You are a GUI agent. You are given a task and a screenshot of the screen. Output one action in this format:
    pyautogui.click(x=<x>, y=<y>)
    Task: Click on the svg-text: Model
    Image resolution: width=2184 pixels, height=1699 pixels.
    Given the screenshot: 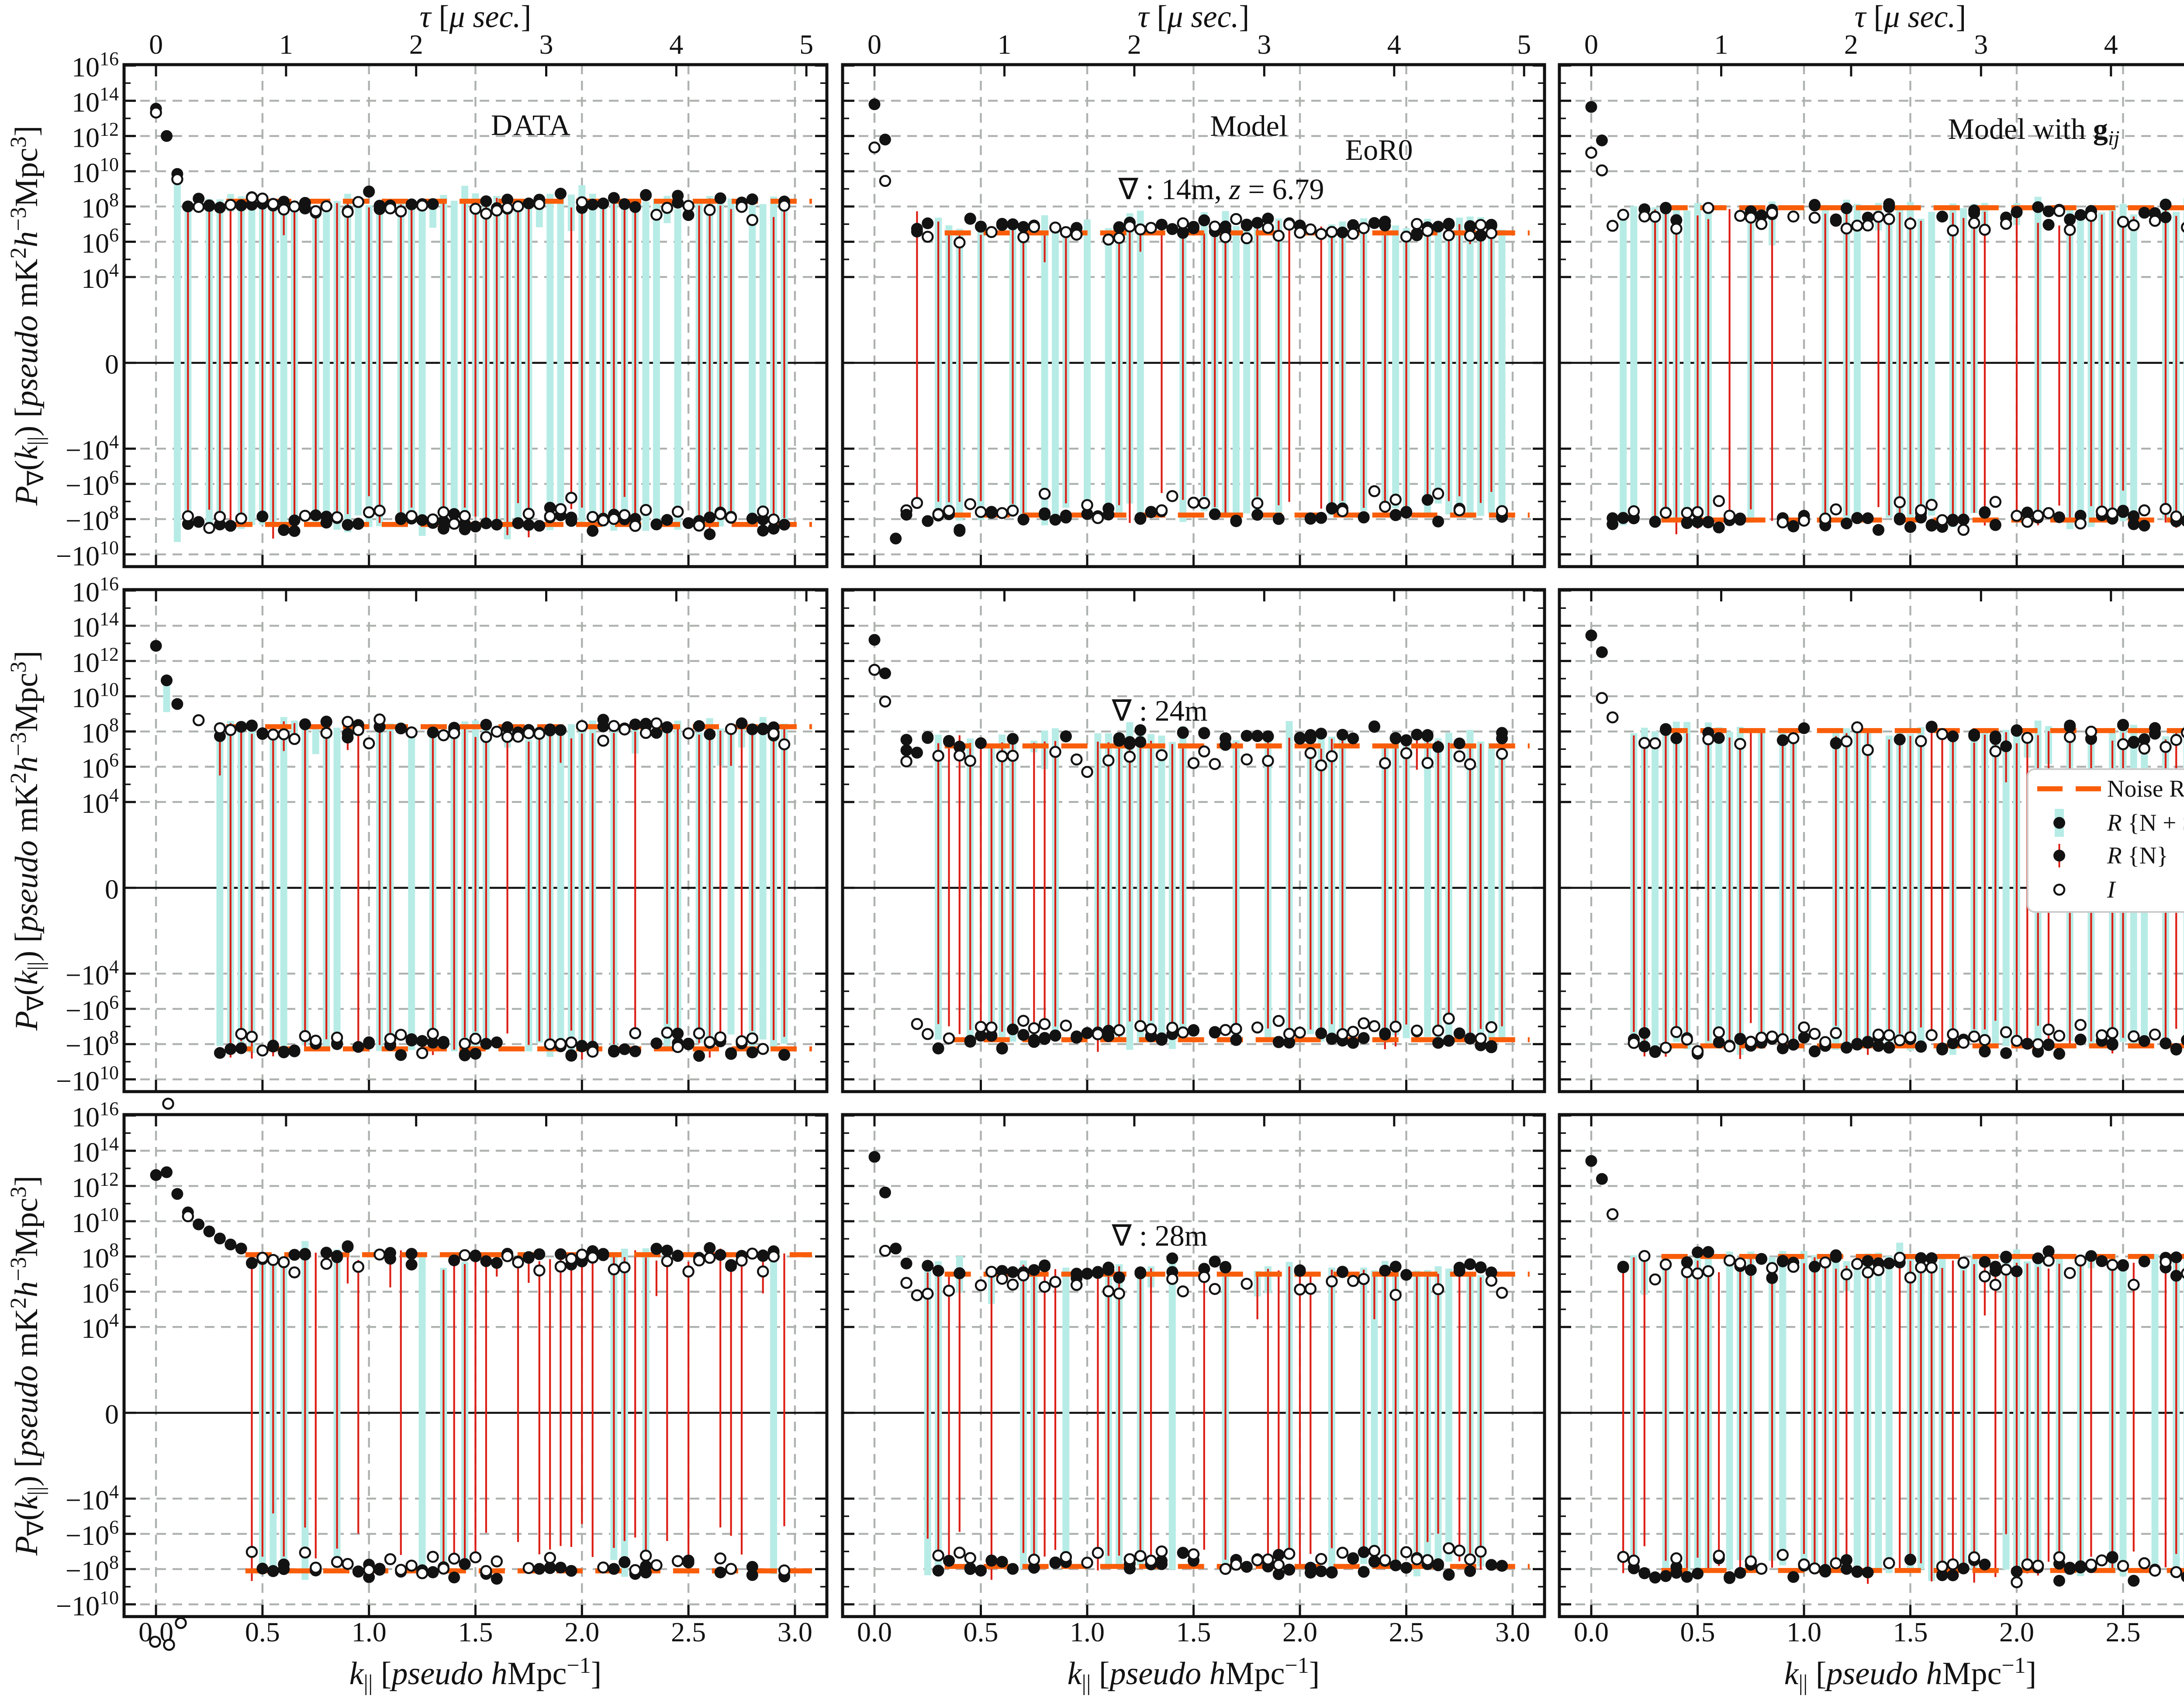 What is the action you would take?
    pyautogui.click(x=1249, y=126)
    